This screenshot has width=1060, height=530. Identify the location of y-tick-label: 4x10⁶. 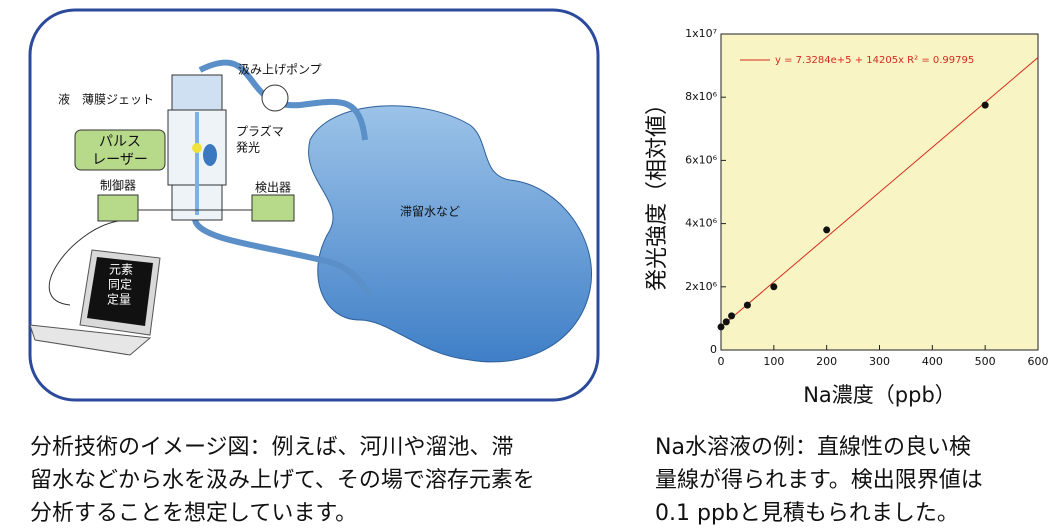
(701, 223).